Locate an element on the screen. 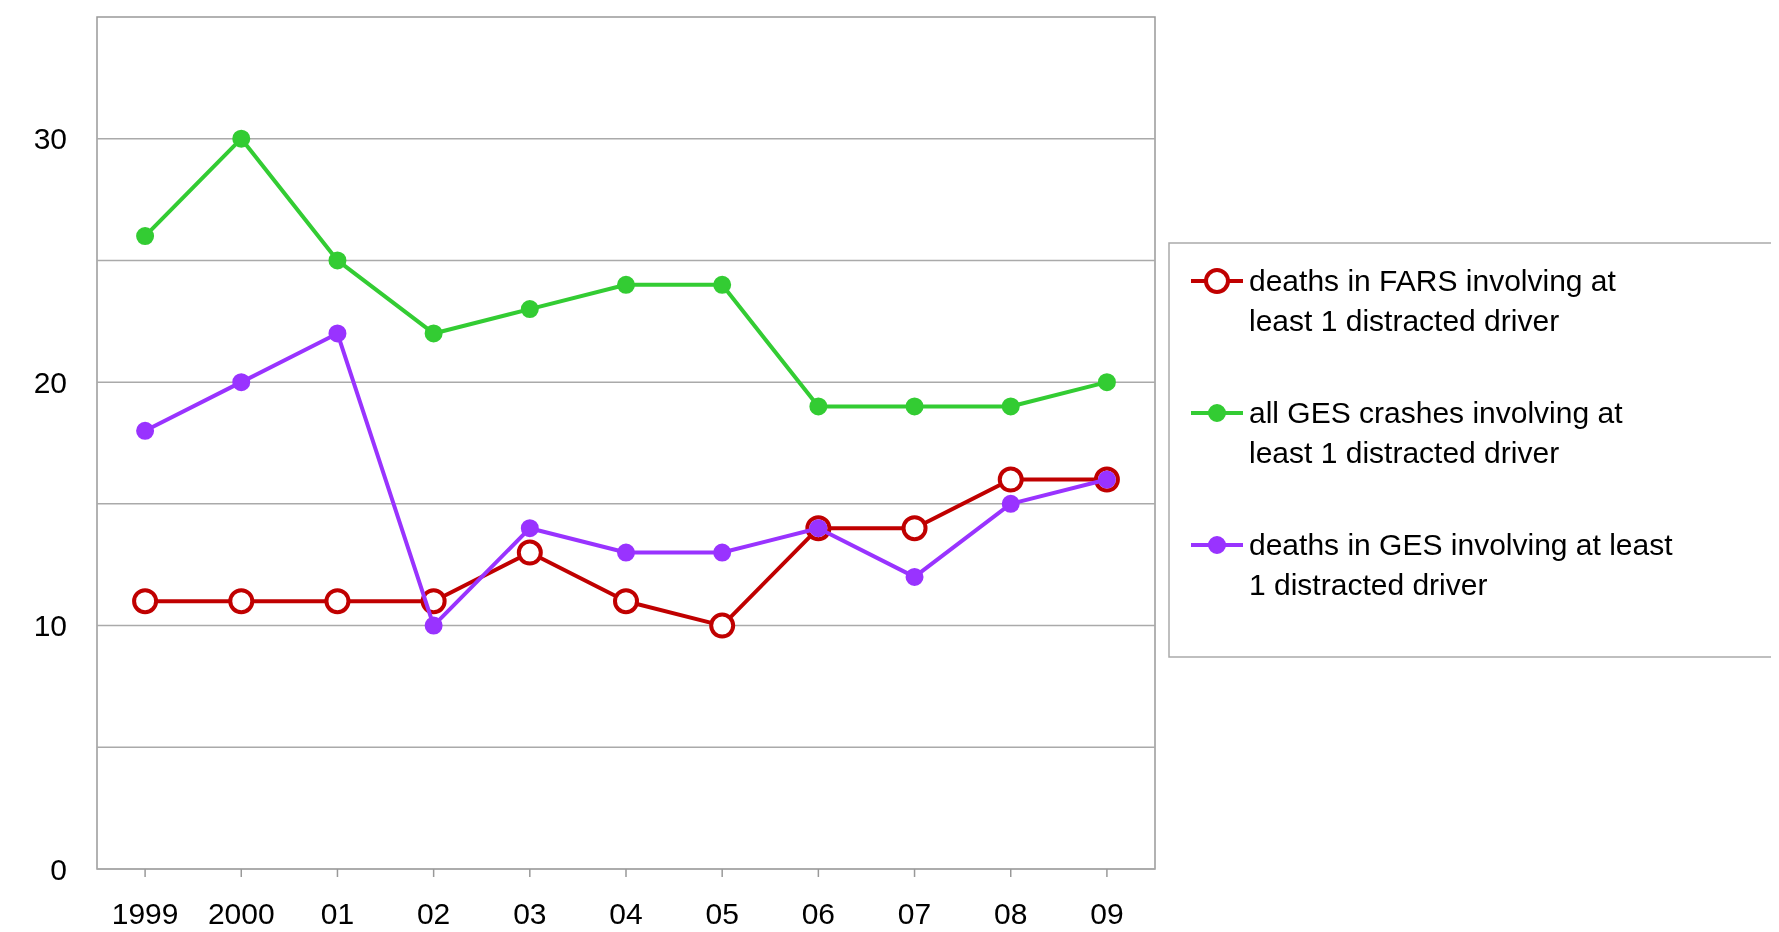 Image resolution: width=1779 pixels, height=932 pixels. x-tick-label: 2000 is located at coordinates (241, 913).